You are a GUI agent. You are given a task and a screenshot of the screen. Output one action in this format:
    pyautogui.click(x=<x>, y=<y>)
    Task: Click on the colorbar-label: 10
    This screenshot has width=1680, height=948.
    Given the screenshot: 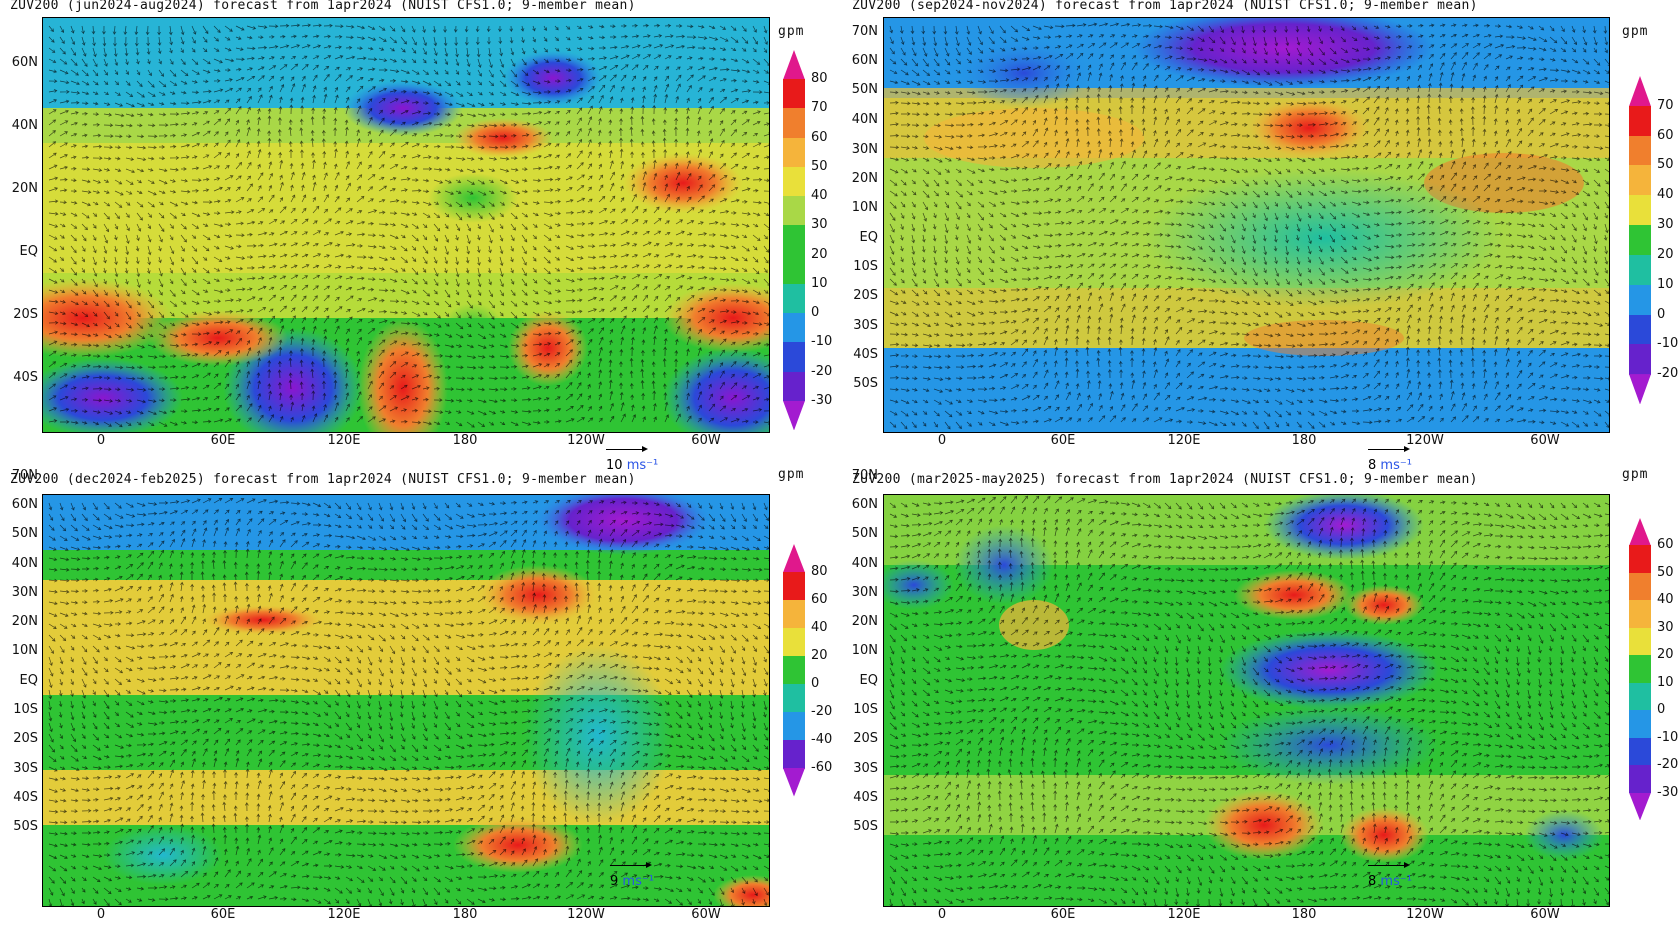 What is the action you would take?
    pyautogui.click(x=819, y=283)
    